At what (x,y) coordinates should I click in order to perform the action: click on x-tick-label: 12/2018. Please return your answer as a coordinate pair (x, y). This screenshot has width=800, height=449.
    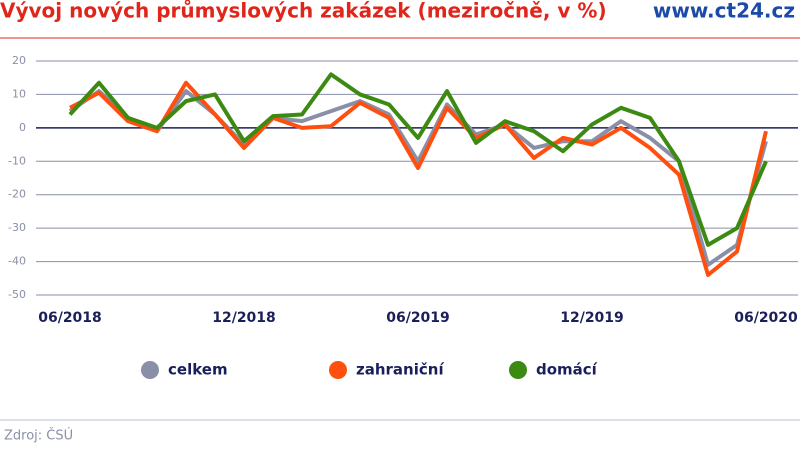
    Looking at the image, I should click on (244, 318).